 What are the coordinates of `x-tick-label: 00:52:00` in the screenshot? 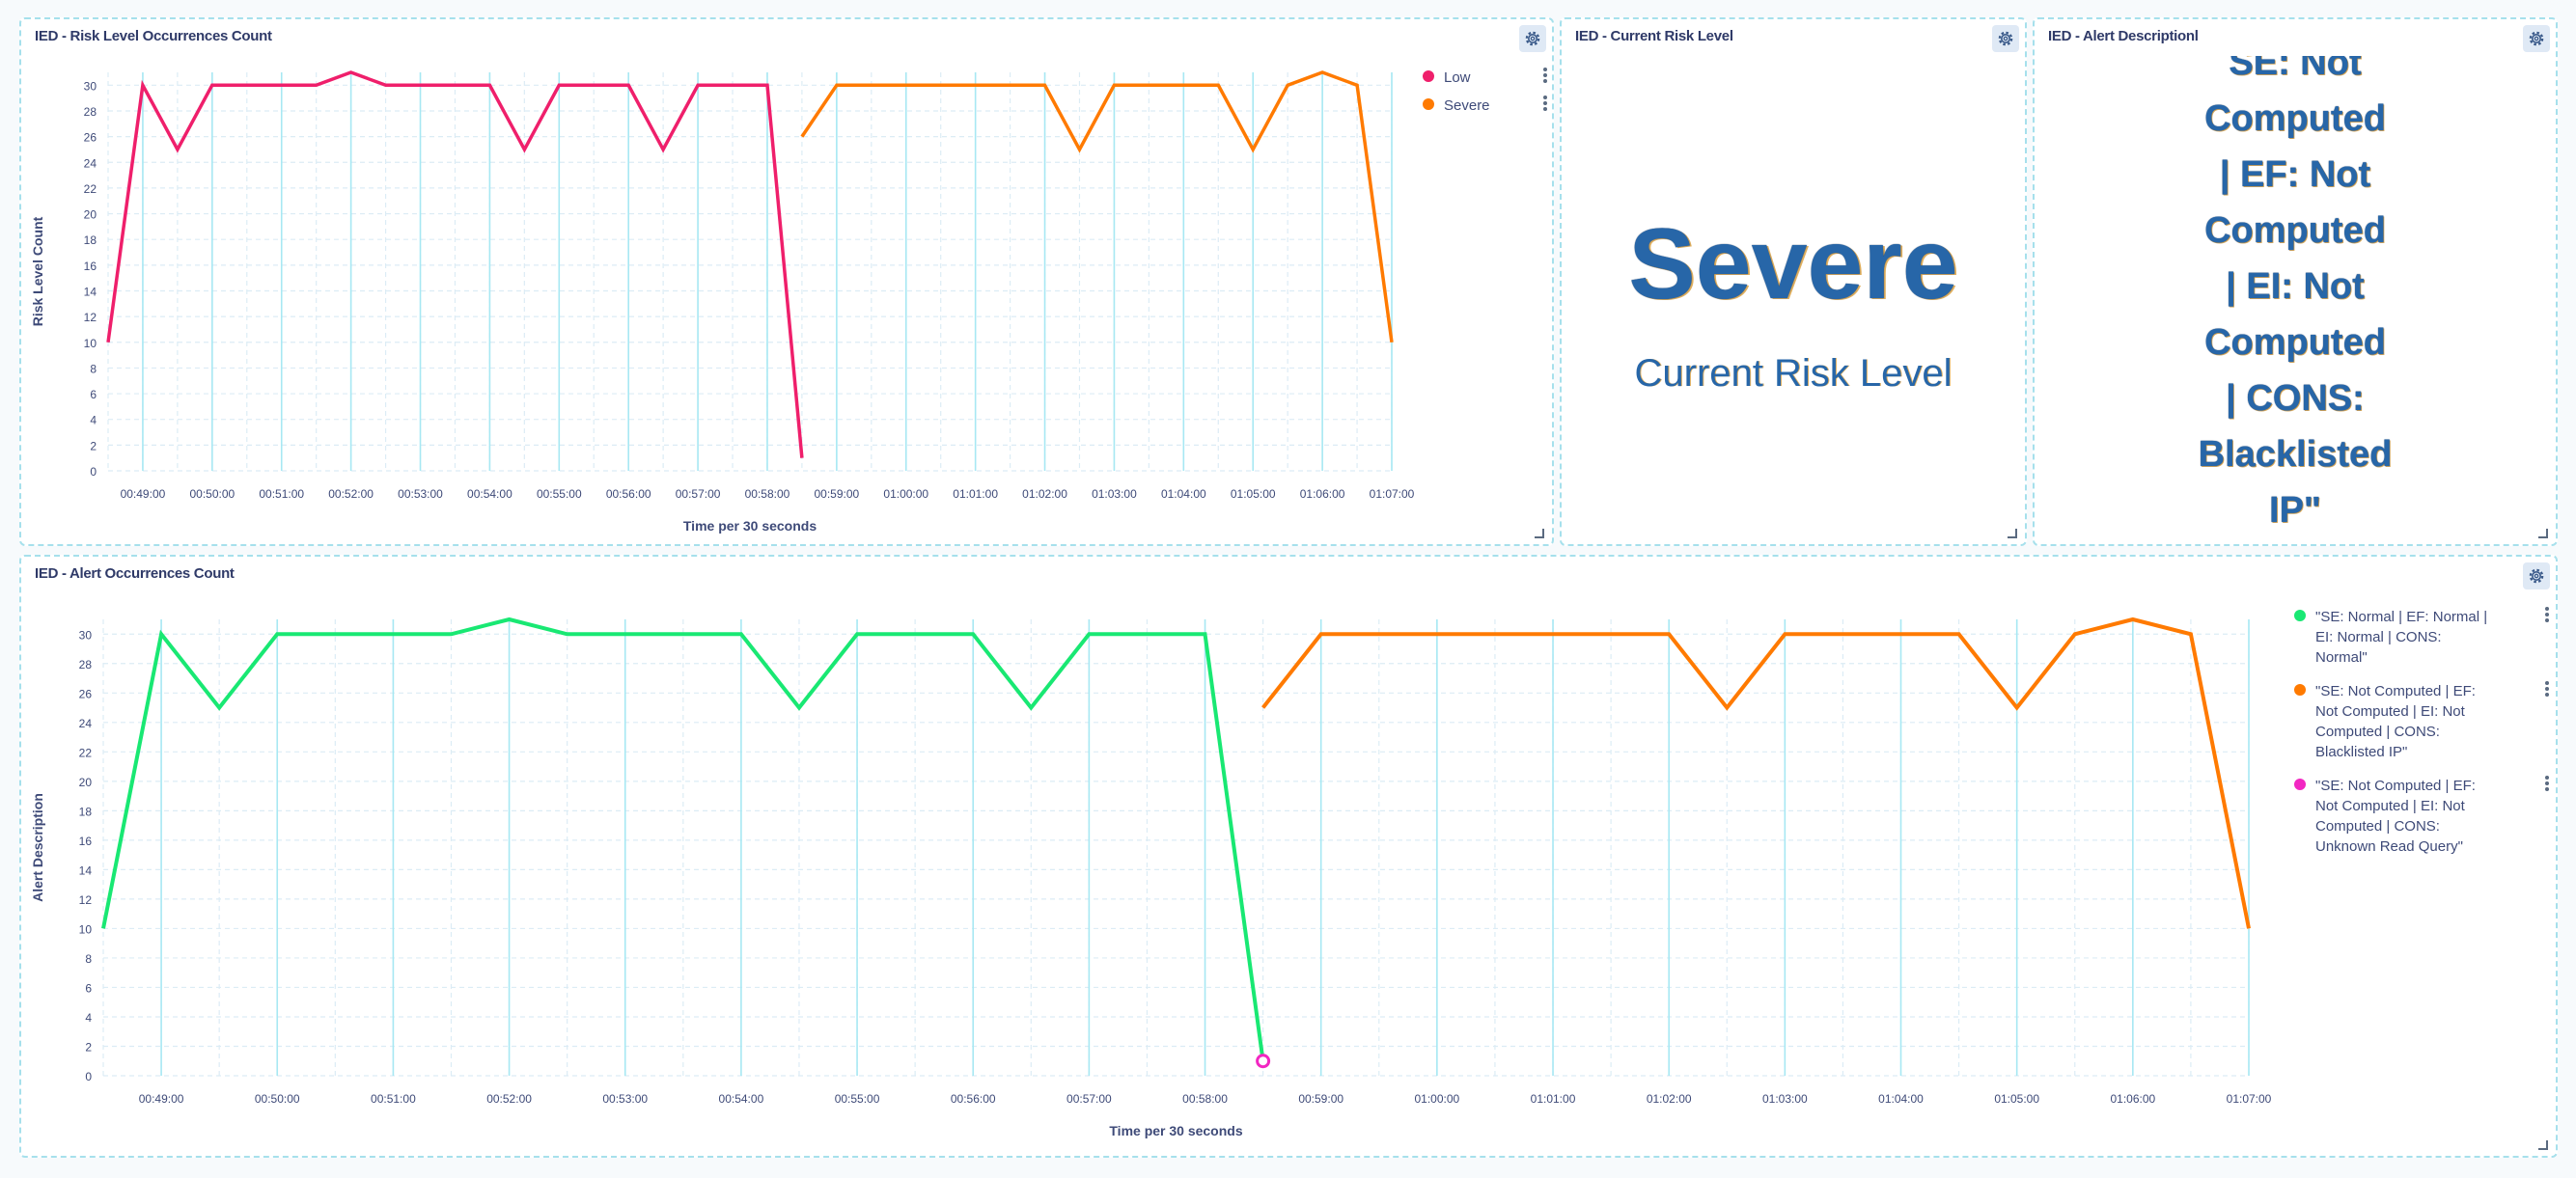 It's located at (509, 1099).